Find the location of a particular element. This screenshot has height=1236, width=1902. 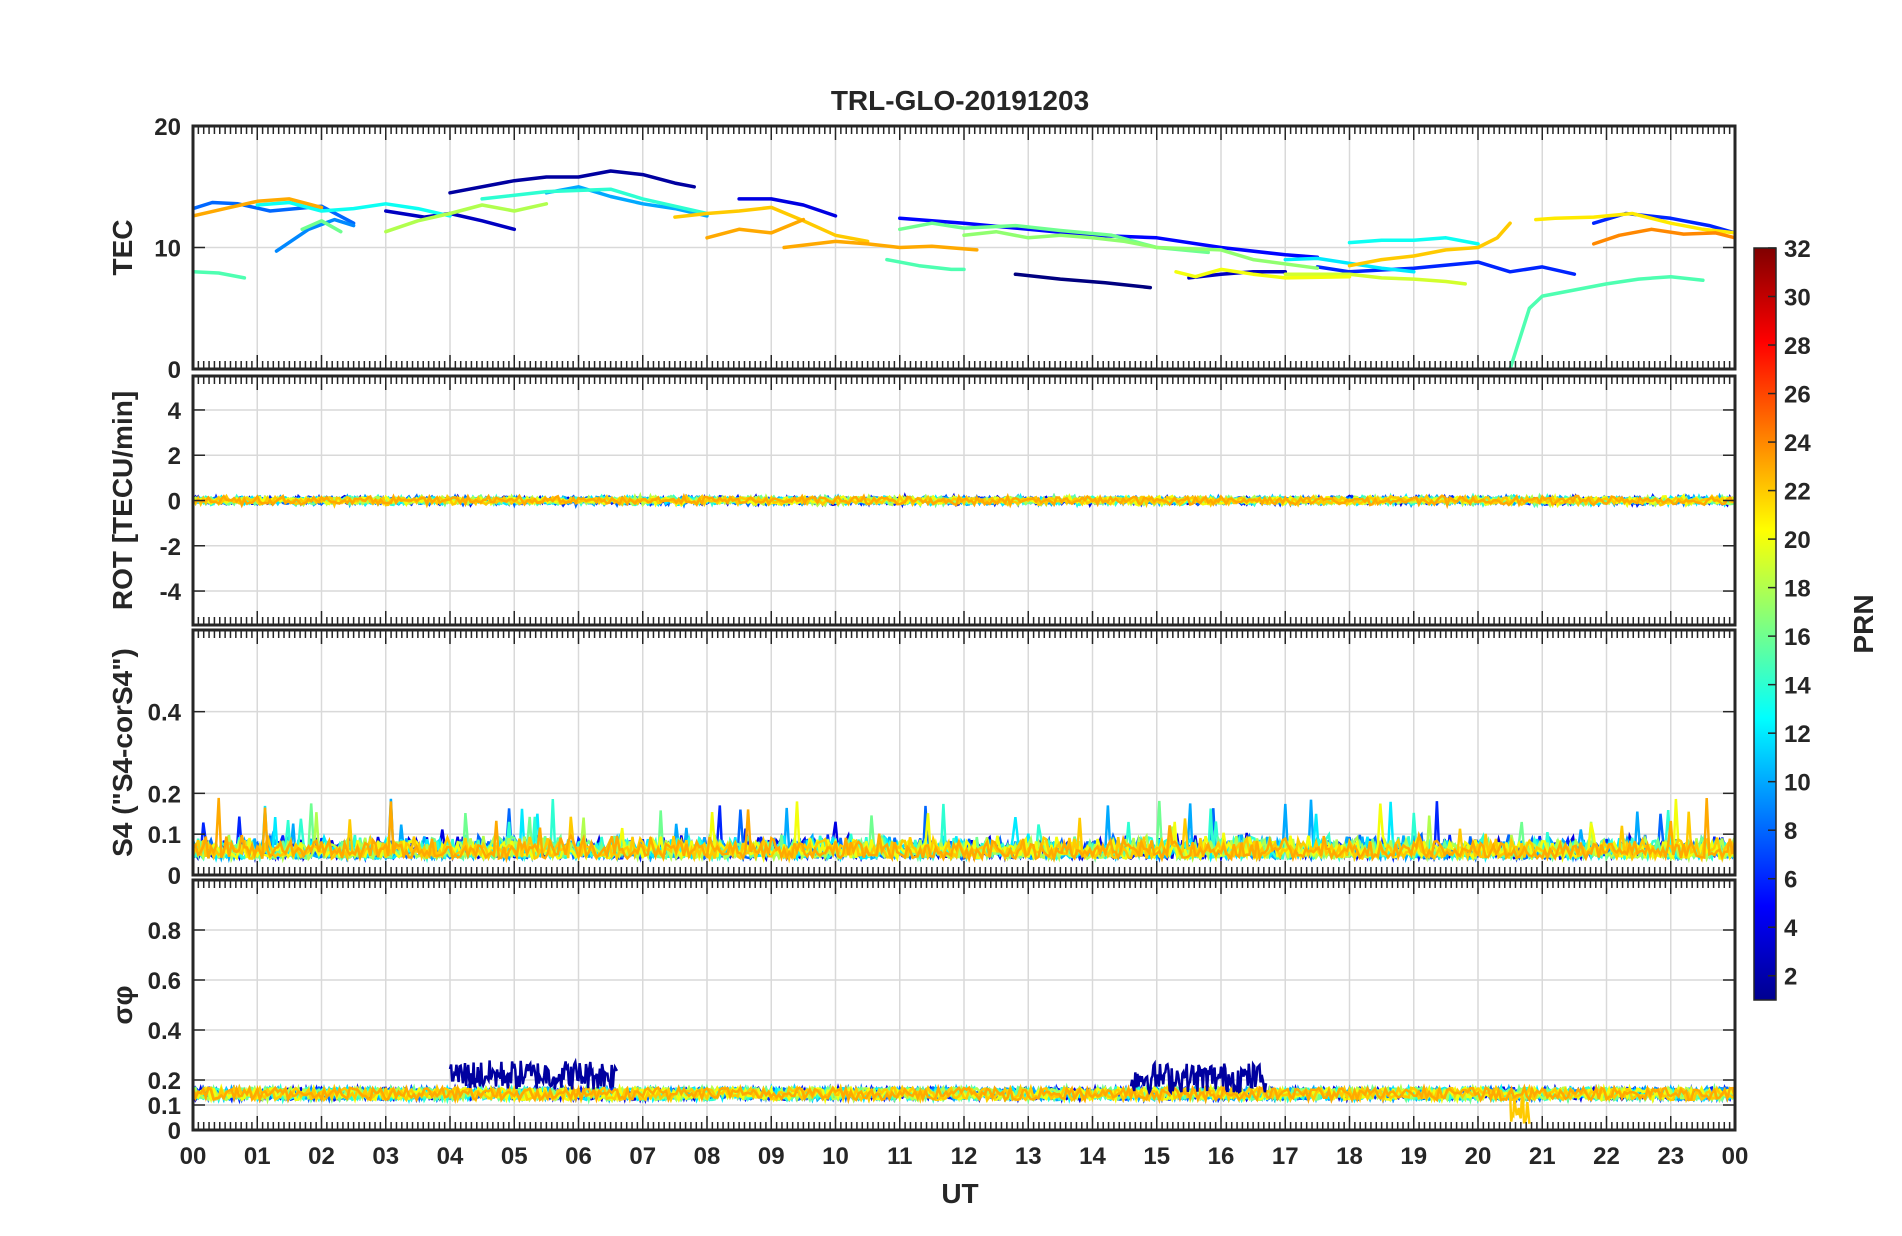

y-tick-label: 20 is located at coordinates (167, 127).